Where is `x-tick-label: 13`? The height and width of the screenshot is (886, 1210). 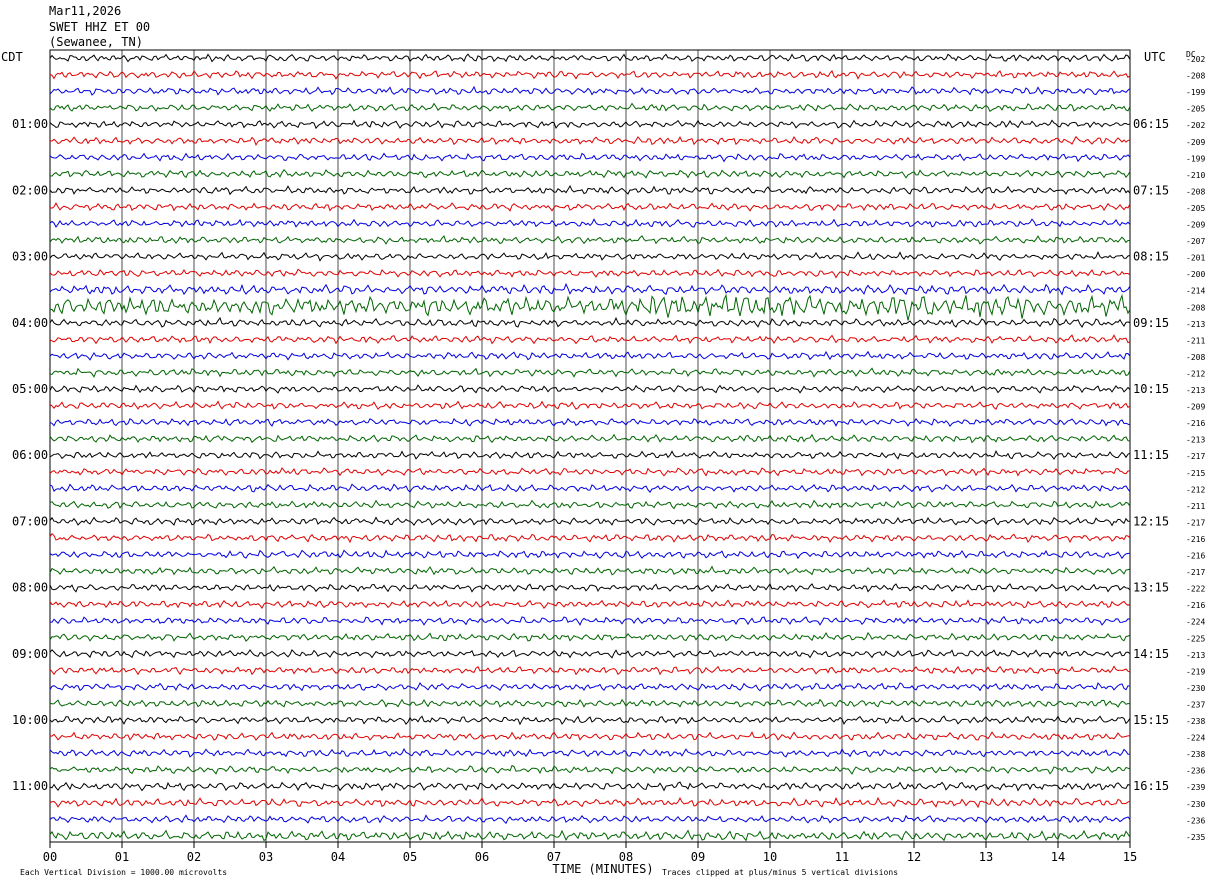
x-tick-label: 13 is located at coordinates (986, 857).